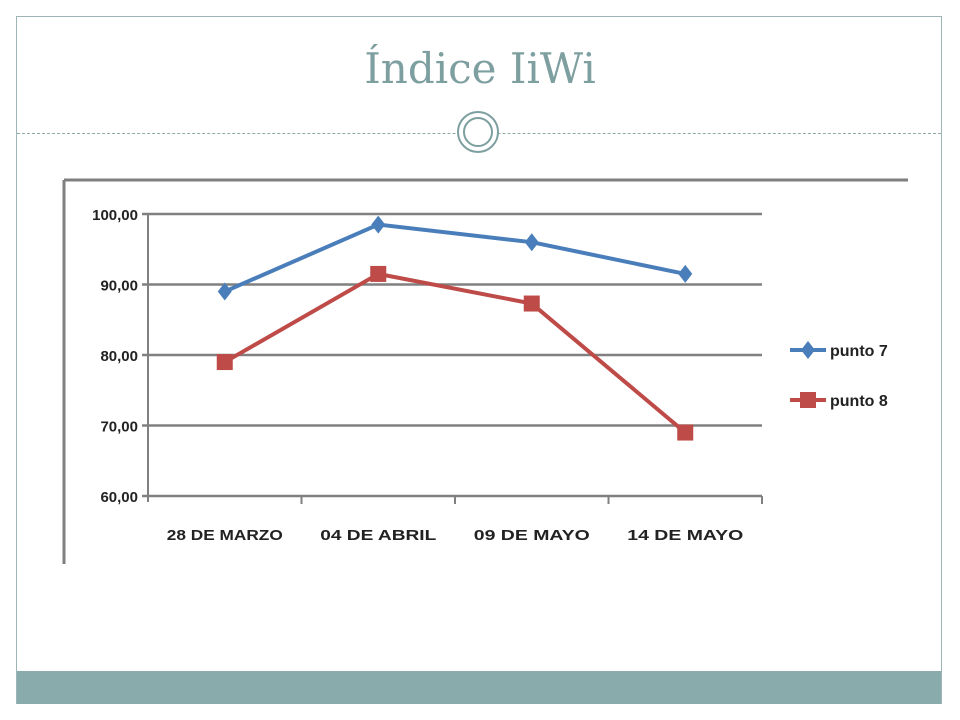 The height and width of the screenshot is (720, 960). I want to click on y-tick-label: 90,00, so click(119, 286).